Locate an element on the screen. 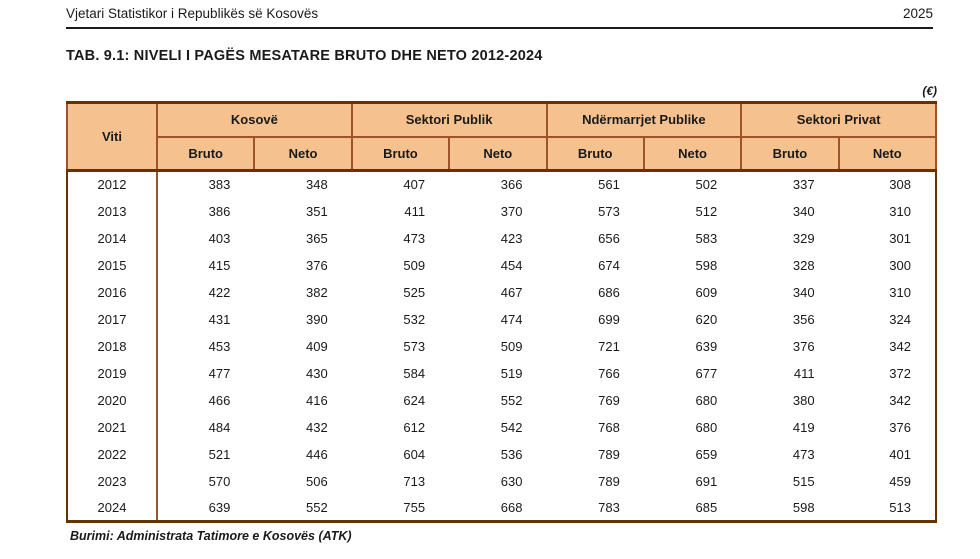  value-cell: 342 is located at coordinates (900, 346).